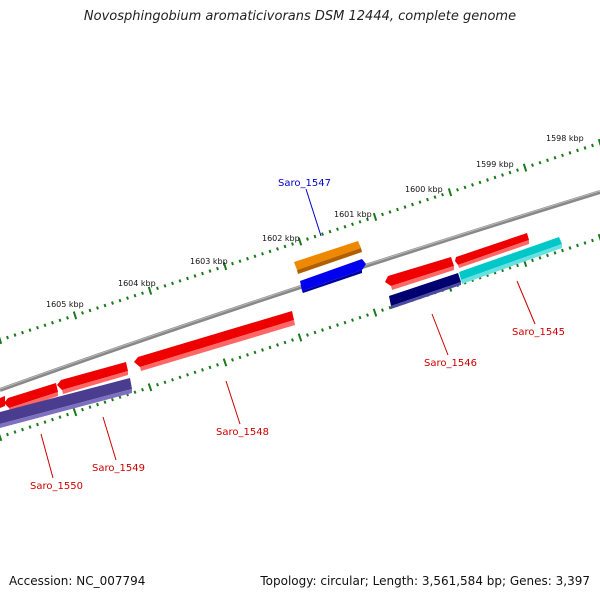 The width and height of the screenshot is (600, 600). Describe the element at coordinates (450, 363) in the screenshot. I see `gene-label-saro-1546: Saro_1546` at that location.